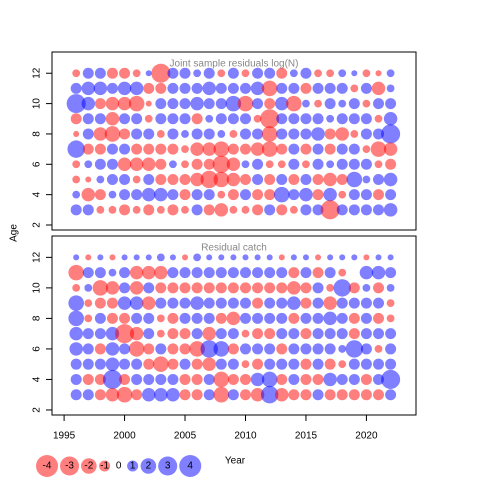  Describe the element at coordinates (133, 466) in the screenshot. I see `legend-label: 1` at that location.